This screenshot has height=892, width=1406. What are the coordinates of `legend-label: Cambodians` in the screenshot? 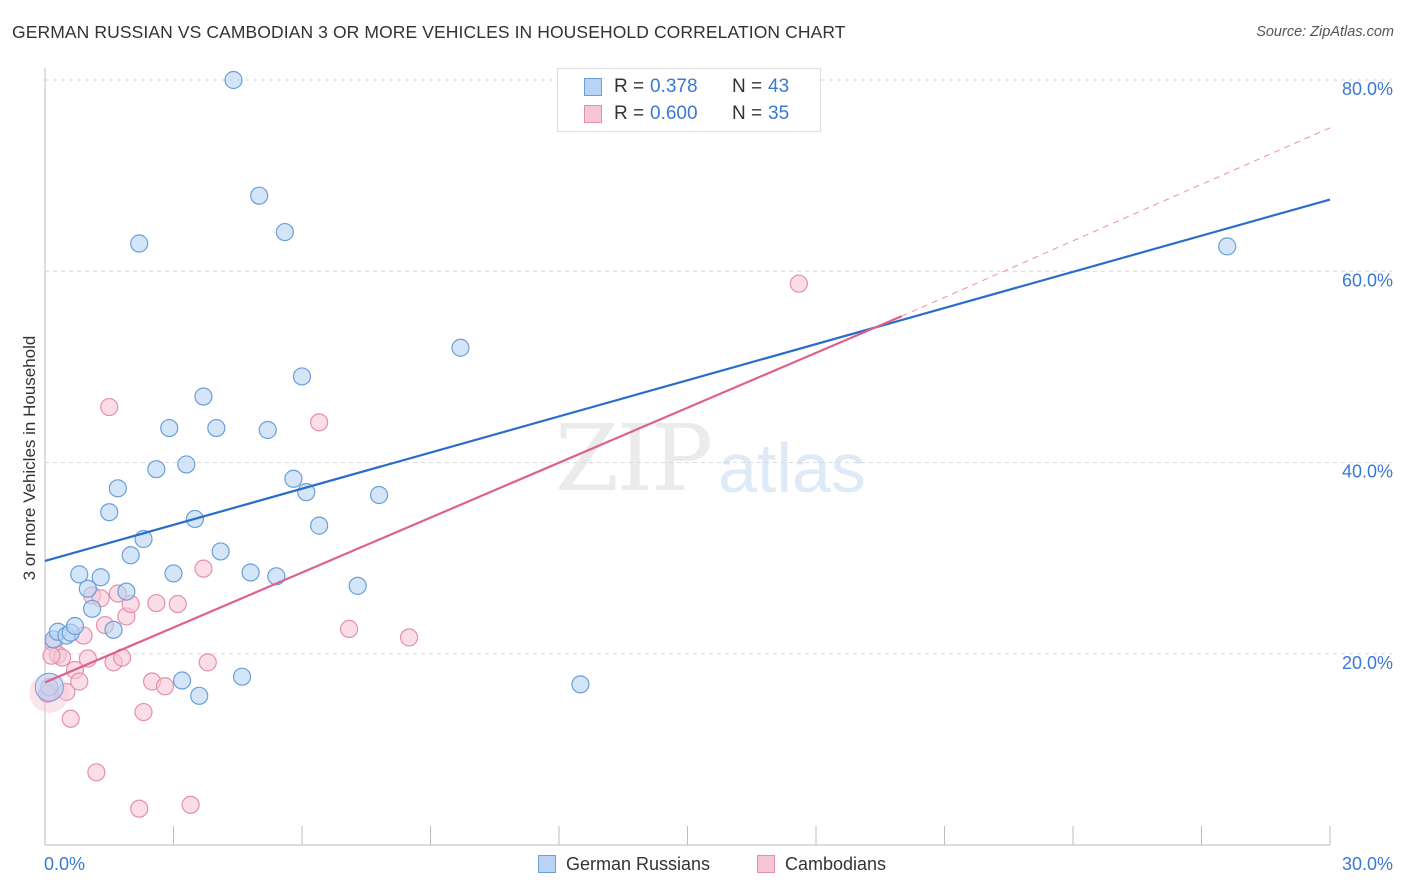 It's located at (836, 863).